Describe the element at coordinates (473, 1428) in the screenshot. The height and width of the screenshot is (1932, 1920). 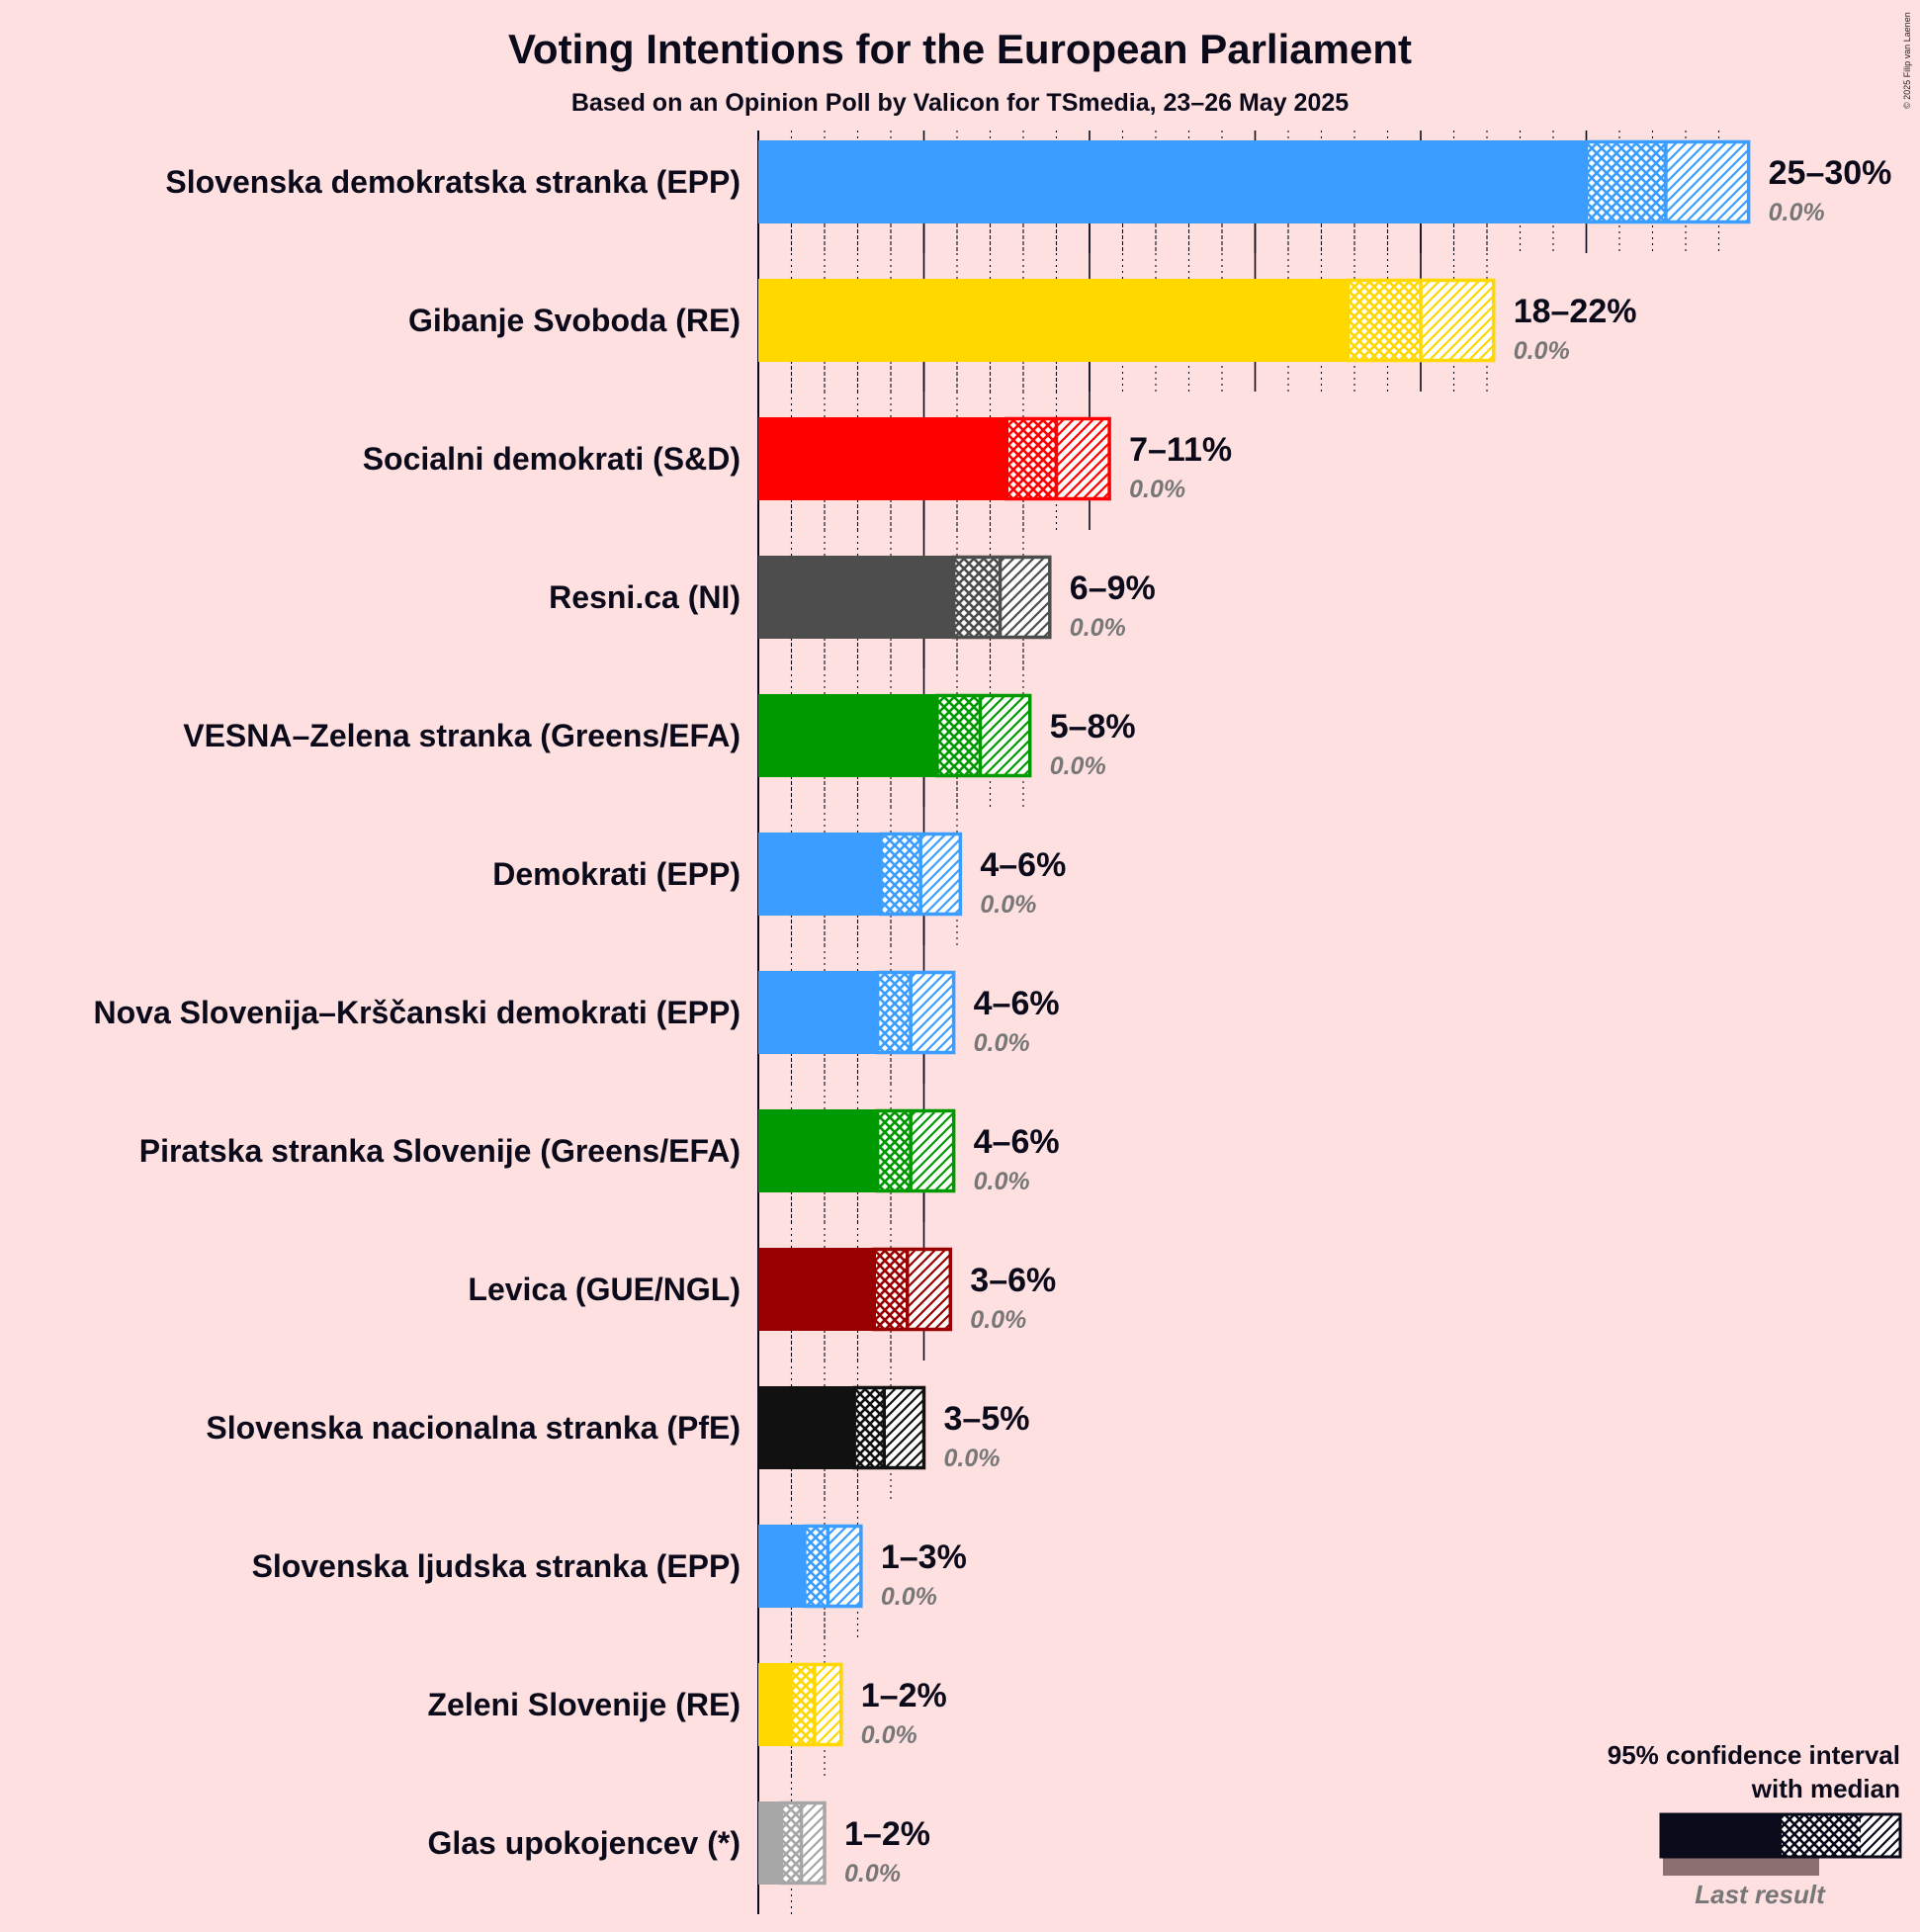
I see `party-label: Slovenska nacionalna stranka (PfE)` at that location.